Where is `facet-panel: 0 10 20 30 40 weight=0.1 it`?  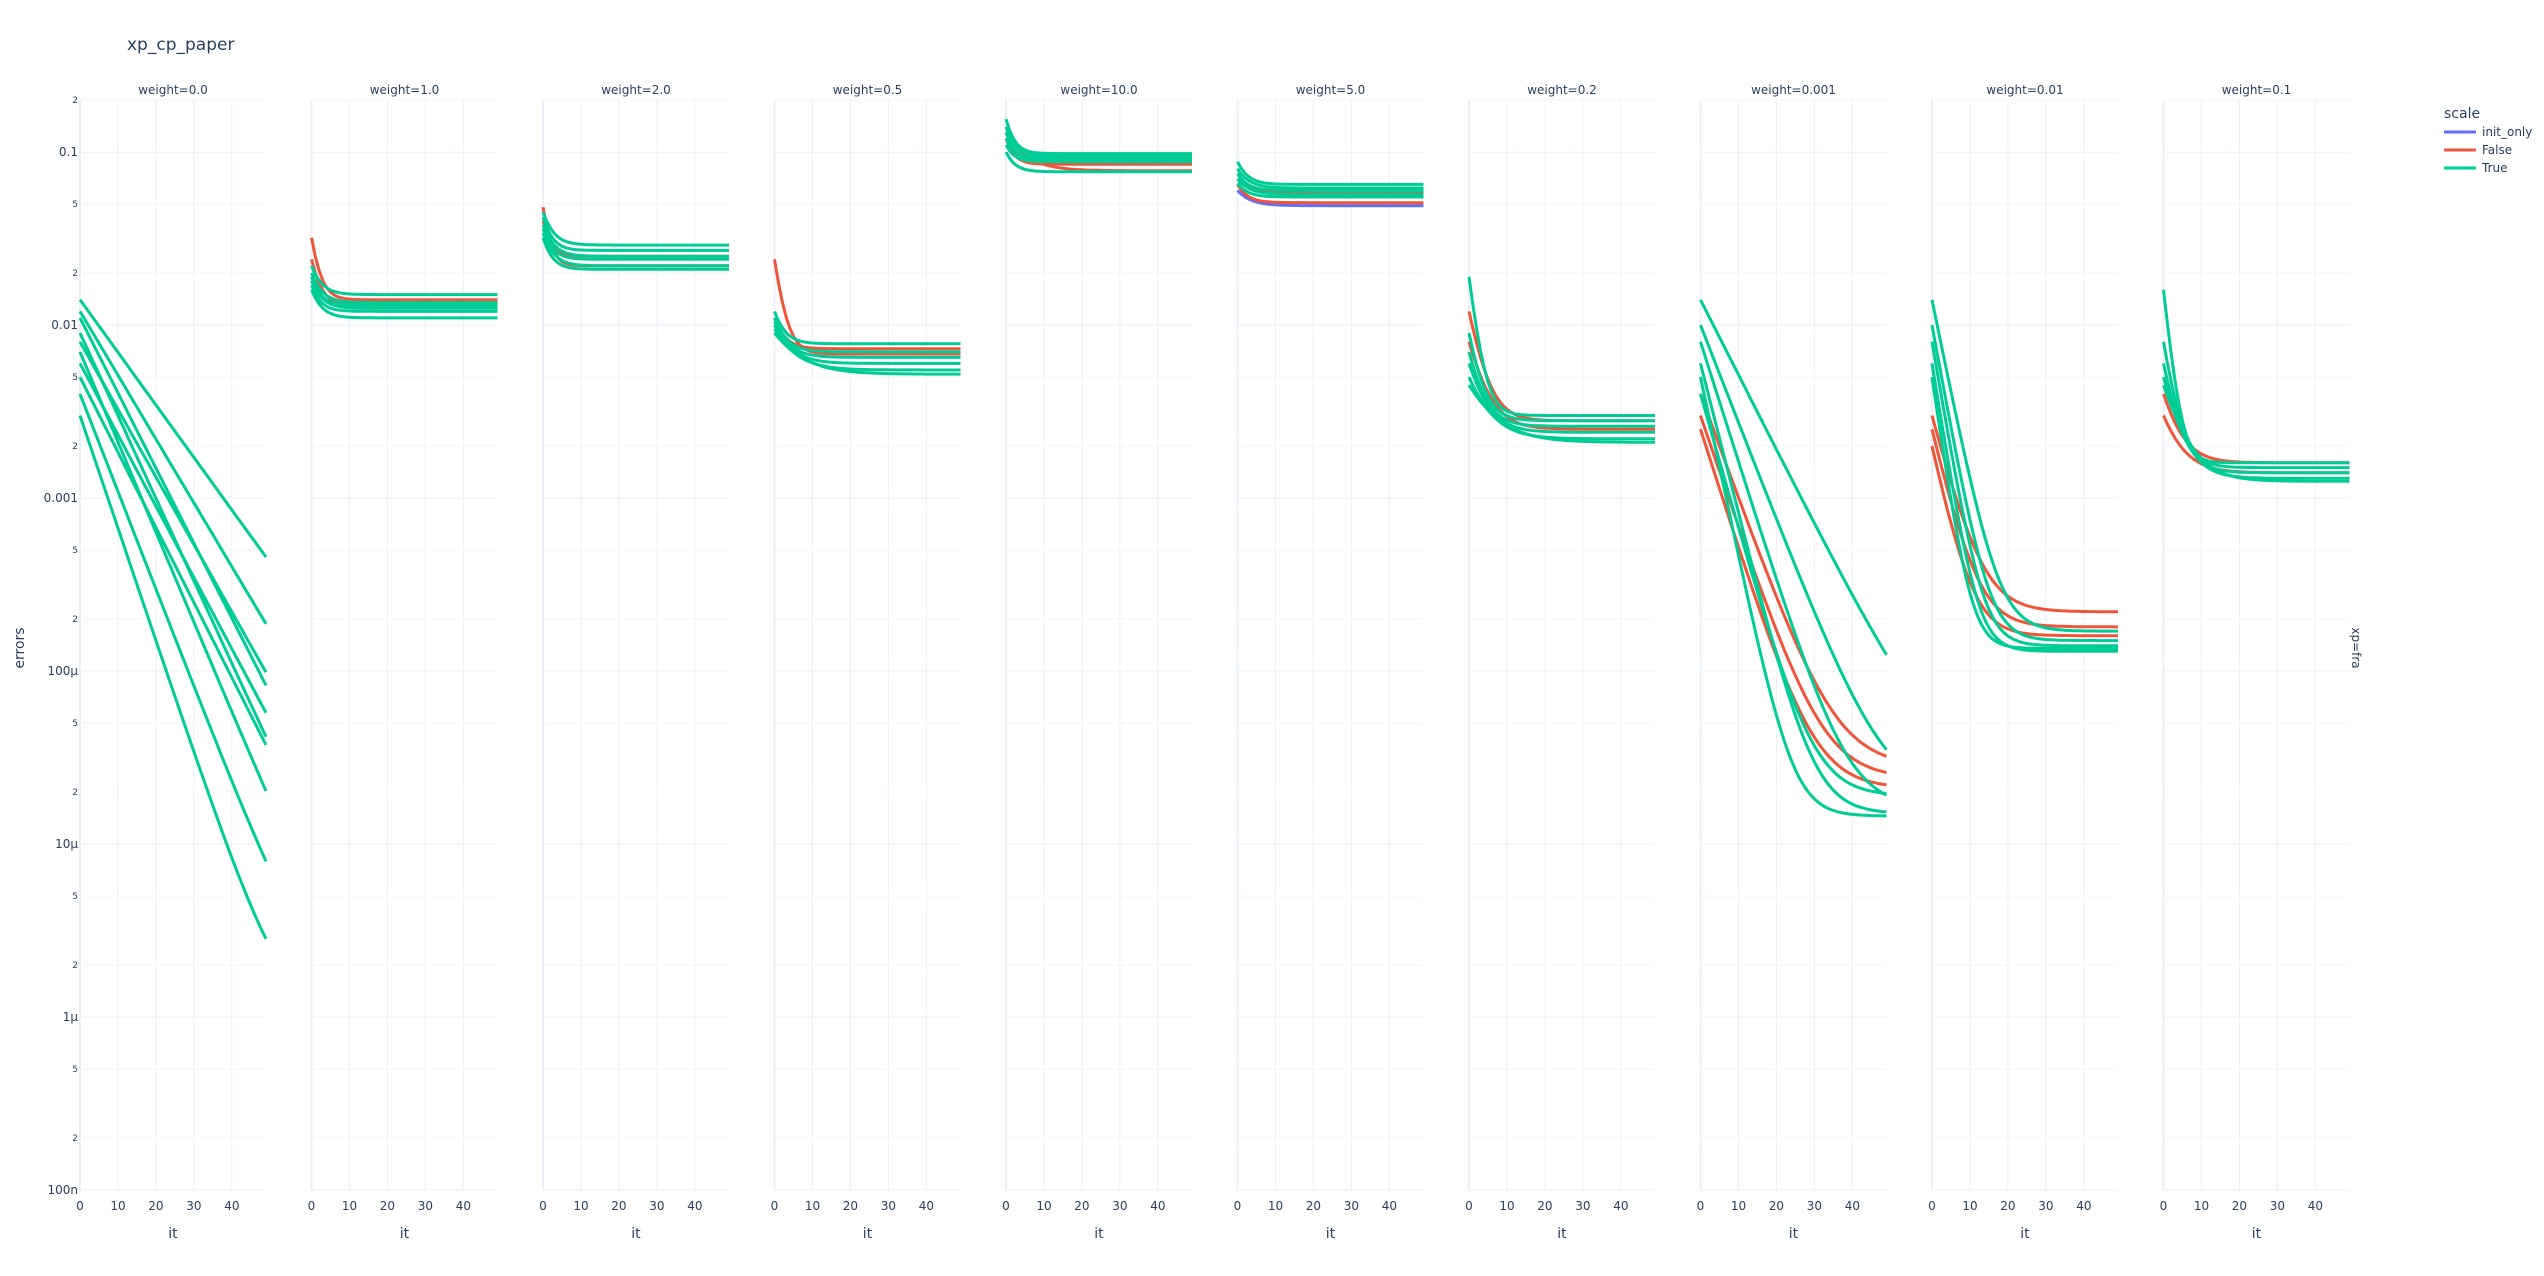
facet-panel: 0 10 20 30 40 weight=0.1 it is located at coordinates (2255, 662).